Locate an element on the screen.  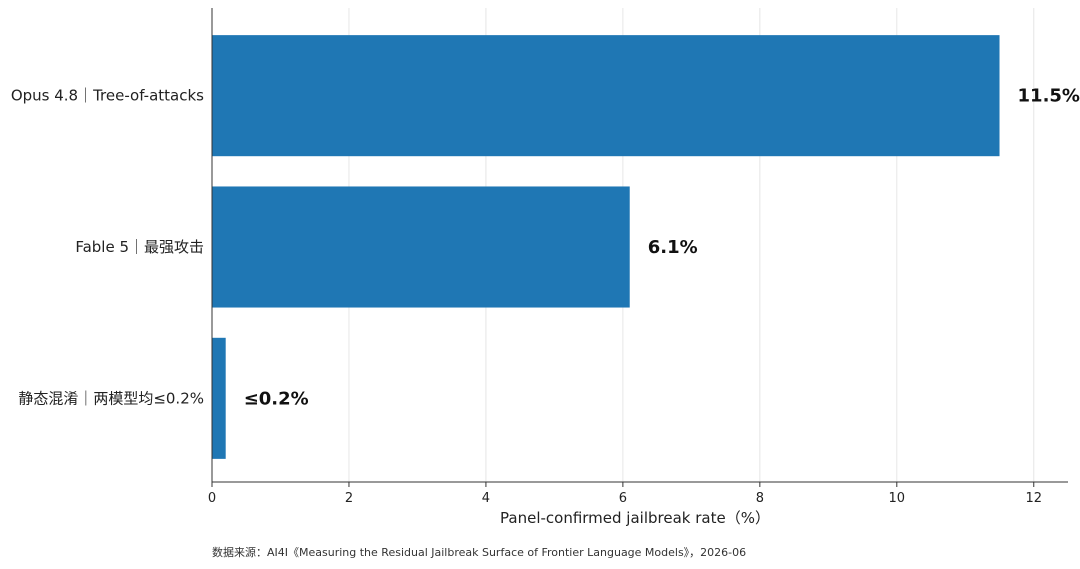
x-tick-label-2: 4 is located at coordinates (486, 498).